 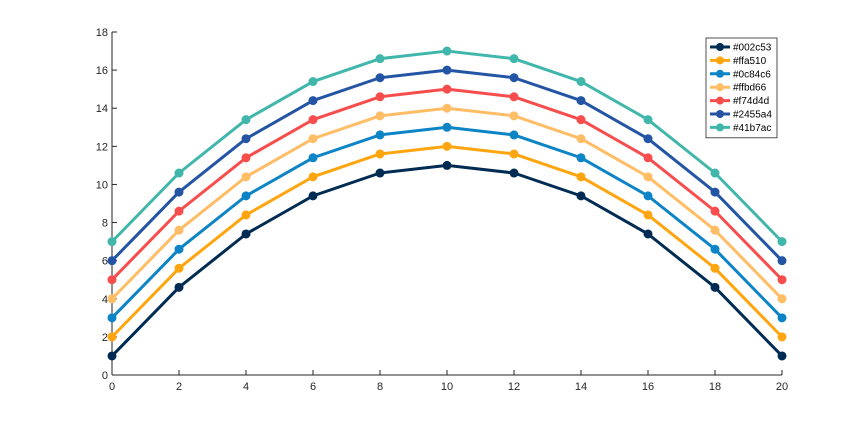 What do you see at coordinates (105, 300) in the screenshot?
I see `y-tick-label: 4` at bounding box center [105, 300].